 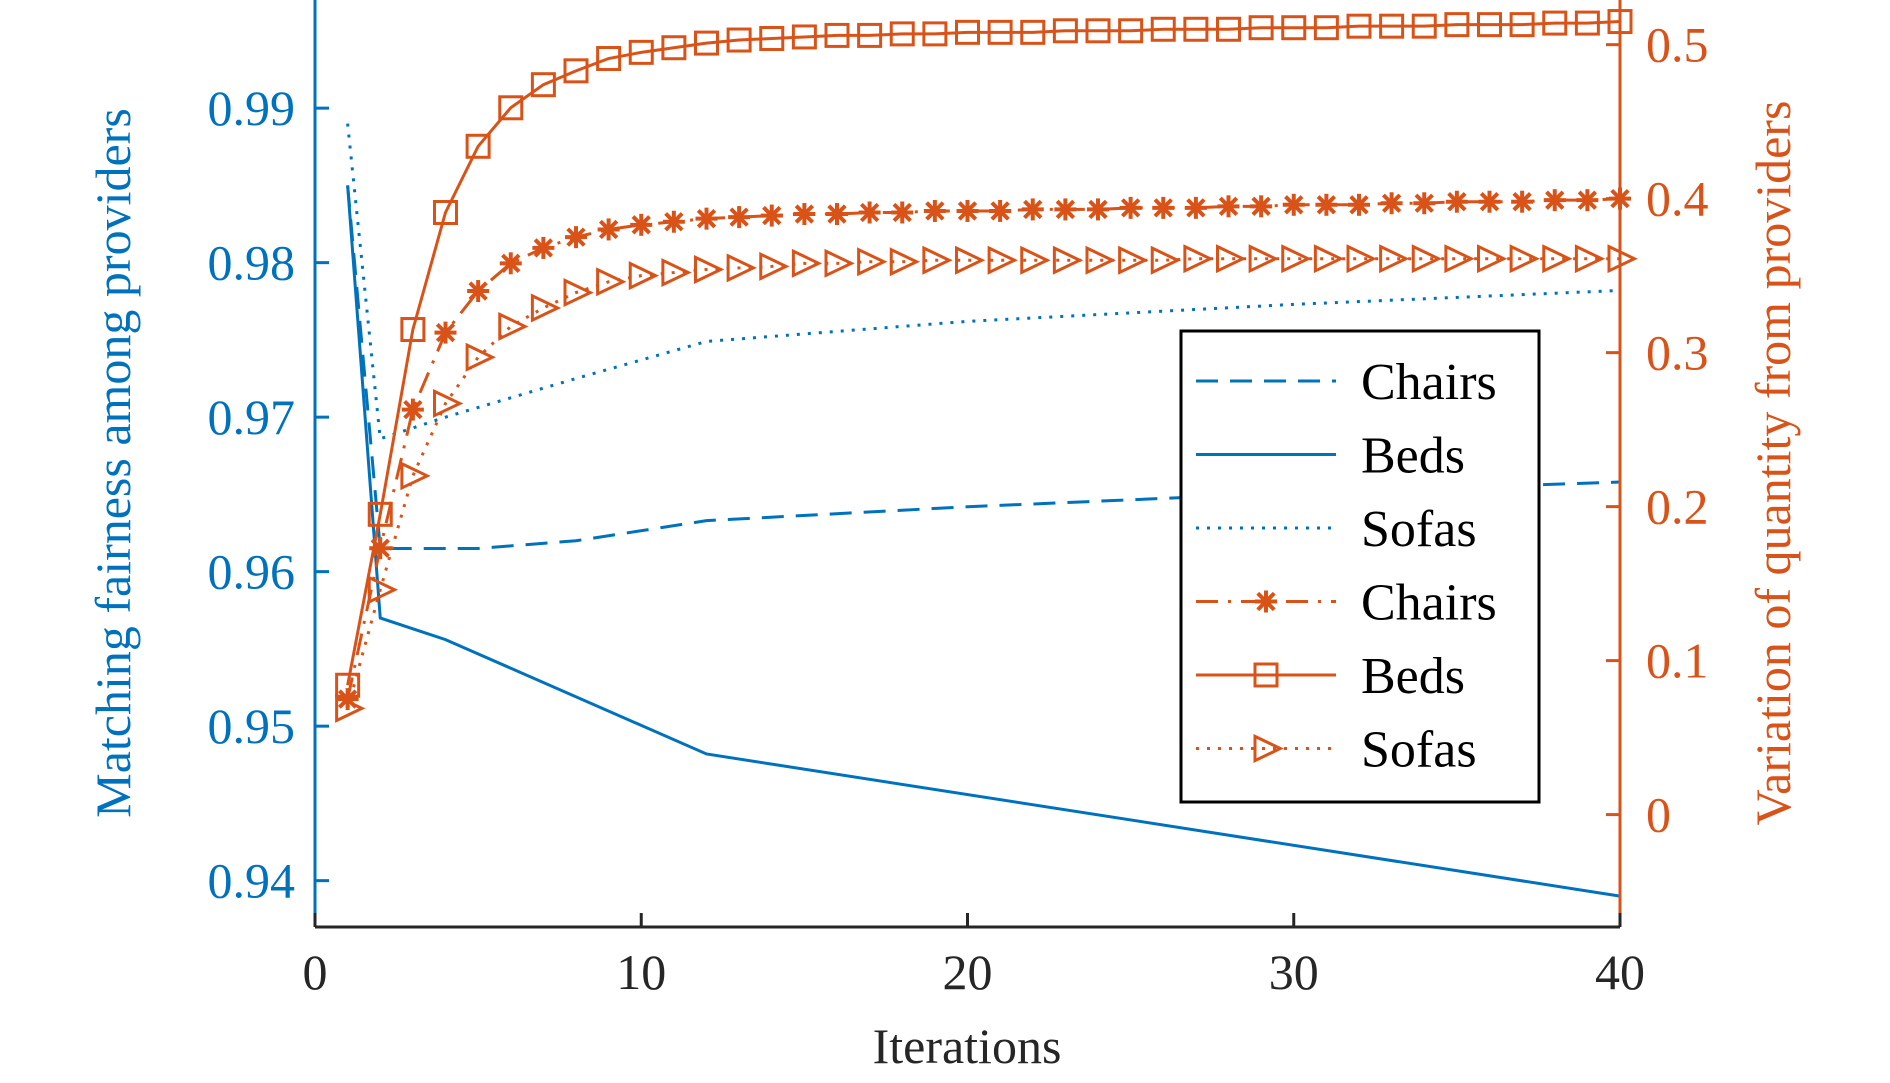 What do you see at coordinates (1658, 815) in the screenshot?
I see `y-right-tick-label: 0` at bounding box center [1658, 815].